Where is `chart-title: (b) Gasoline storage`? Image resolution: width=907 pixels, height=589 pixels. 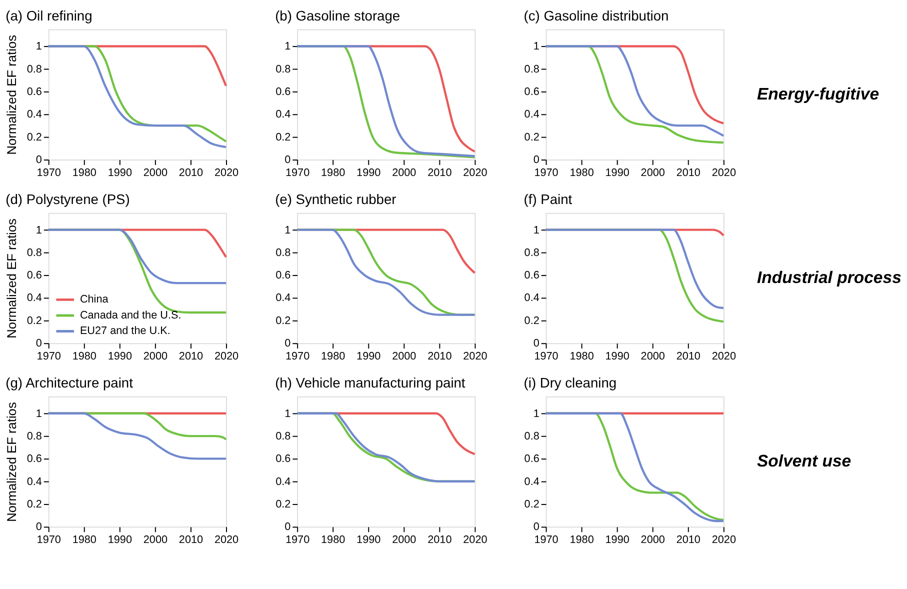 chart-title: (b) Gasoline storage is located at coordinates (337, 15).